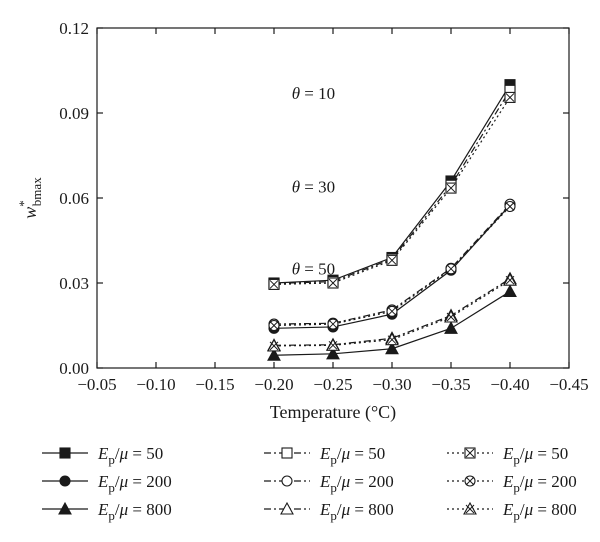  What do you see at coordinates (74, 283) in the screenshot?
I see `y-tick-label: 0.03` at bounding box center [74, 283].